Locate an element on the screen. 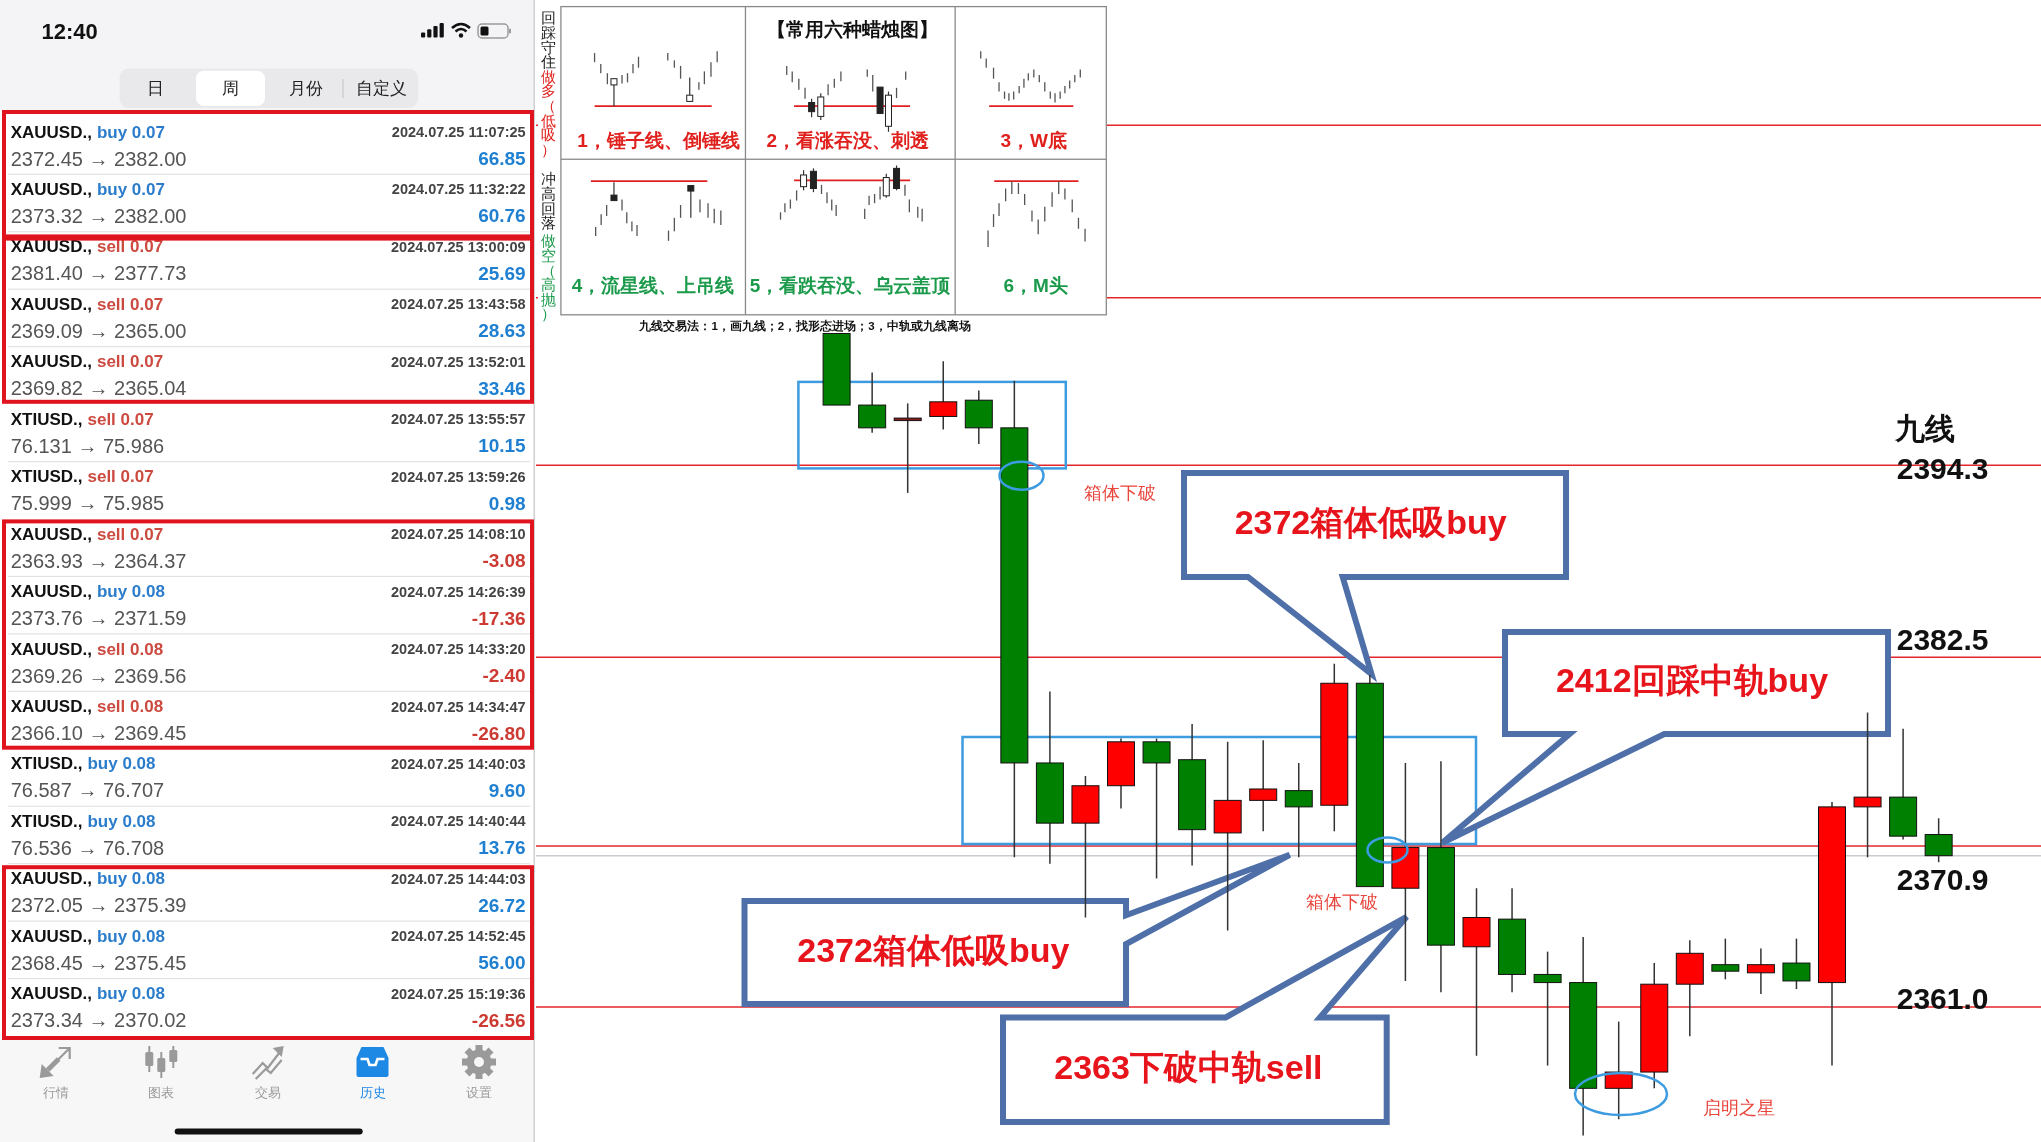 The image size is (2041, 1142). text: 75.999 → 75.985 is located at coordinates (87, 503).